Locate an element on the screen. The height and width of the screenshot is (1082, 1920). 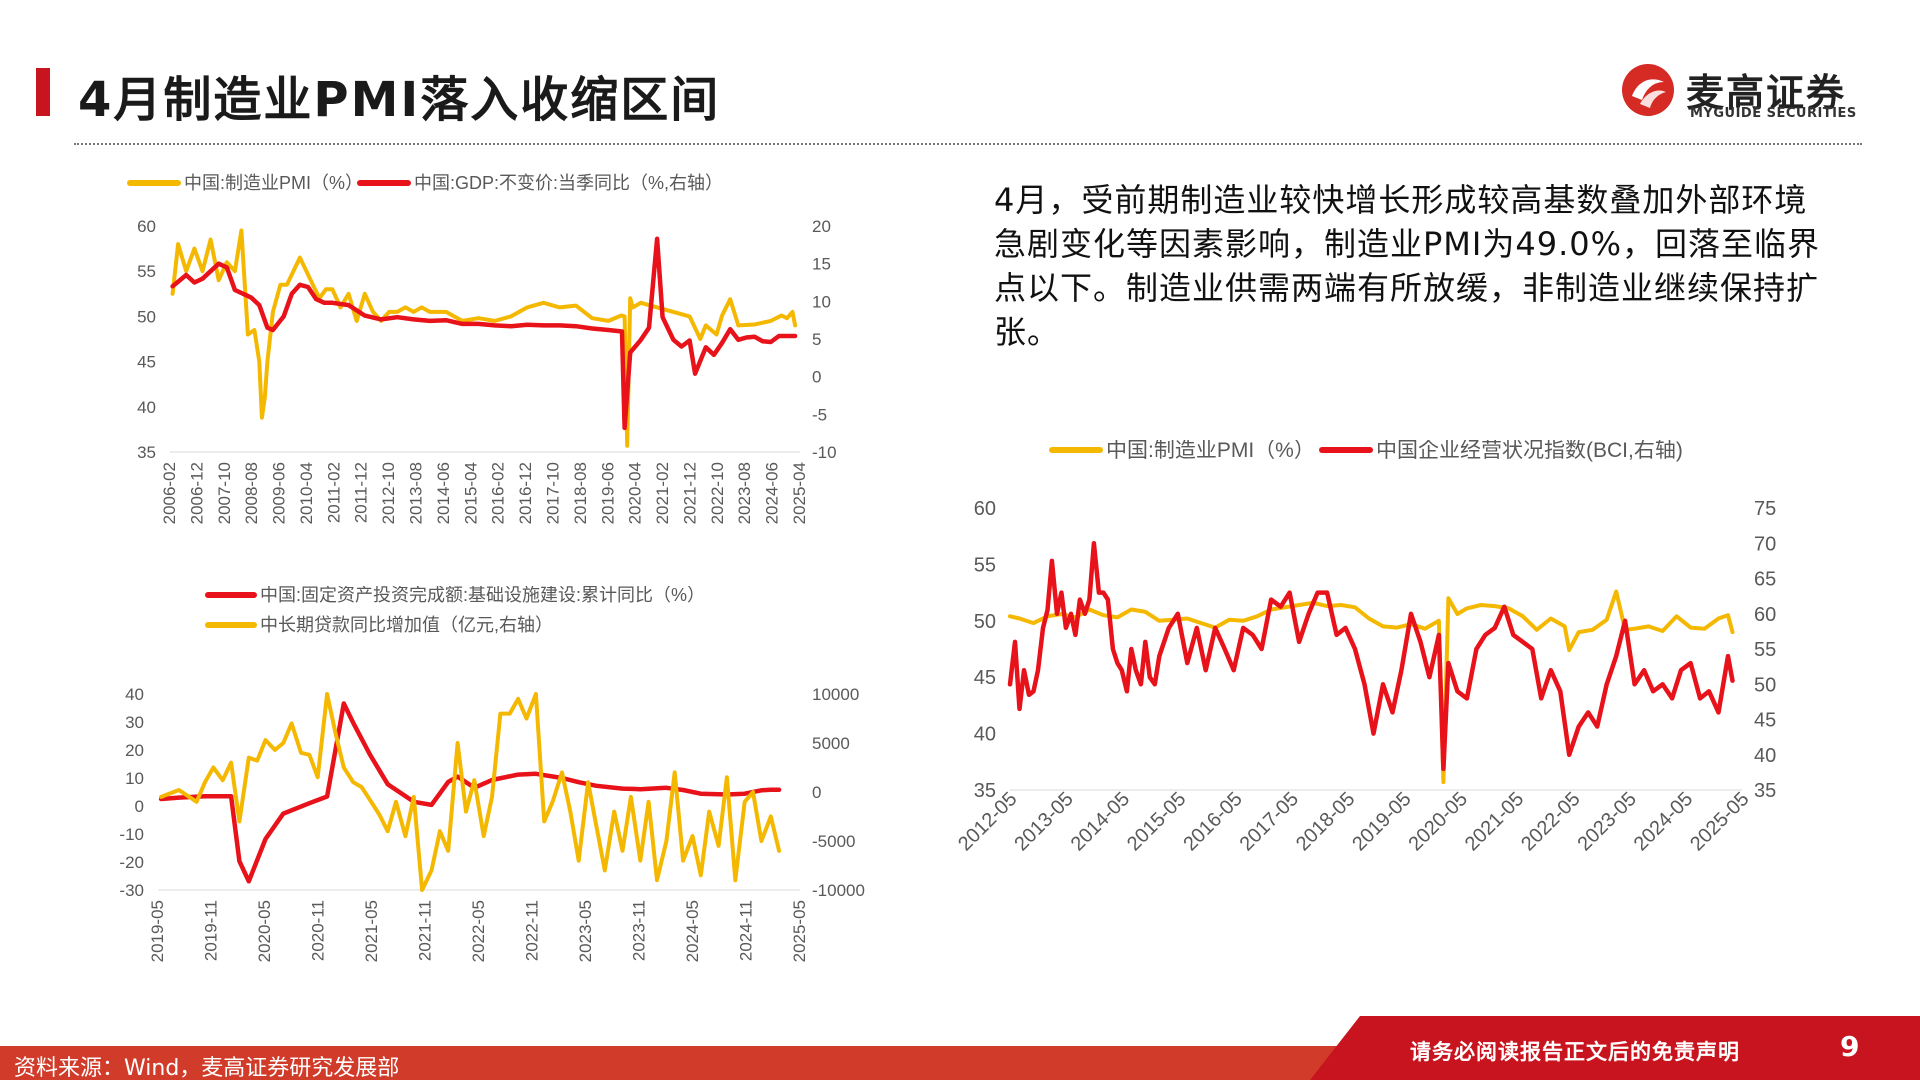
x-tick-label: 2024-05 is located at coordinates (1663, 821).